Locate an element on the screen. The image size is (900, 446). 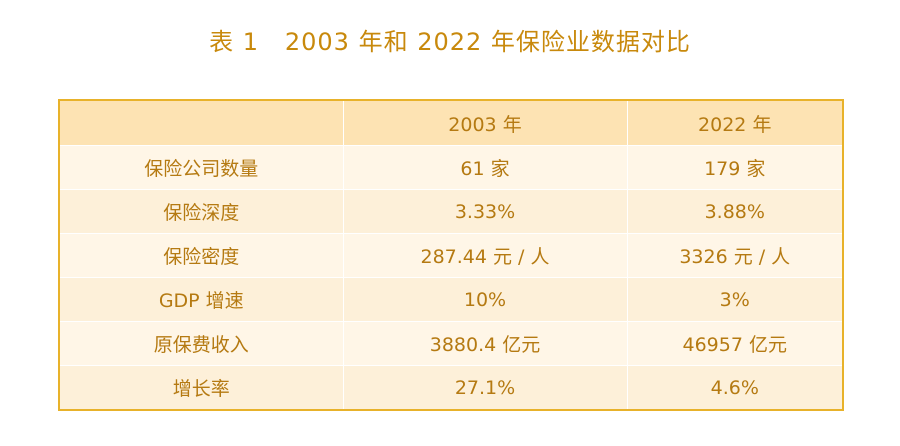
cell-2003: 3880.4 亿元 is located at coordinates (485, 343).